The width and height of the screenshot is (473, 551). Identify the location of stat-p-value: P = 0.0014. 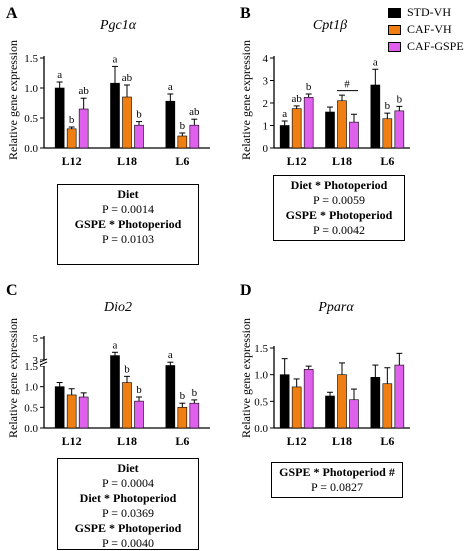
(128, 209).